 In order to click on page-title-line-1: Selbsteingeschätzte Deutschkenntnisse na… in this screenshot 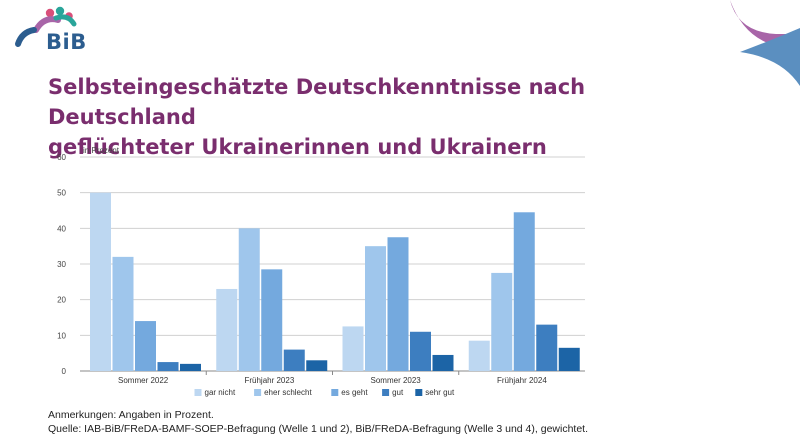, I will do `click(317, 102)`.